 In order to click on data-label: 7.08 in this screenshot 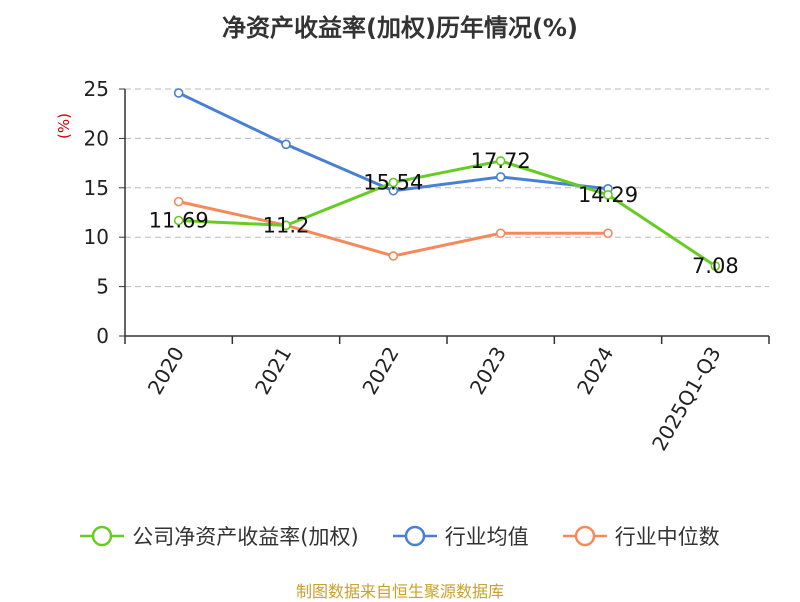, I will do `click(715, 266)`.